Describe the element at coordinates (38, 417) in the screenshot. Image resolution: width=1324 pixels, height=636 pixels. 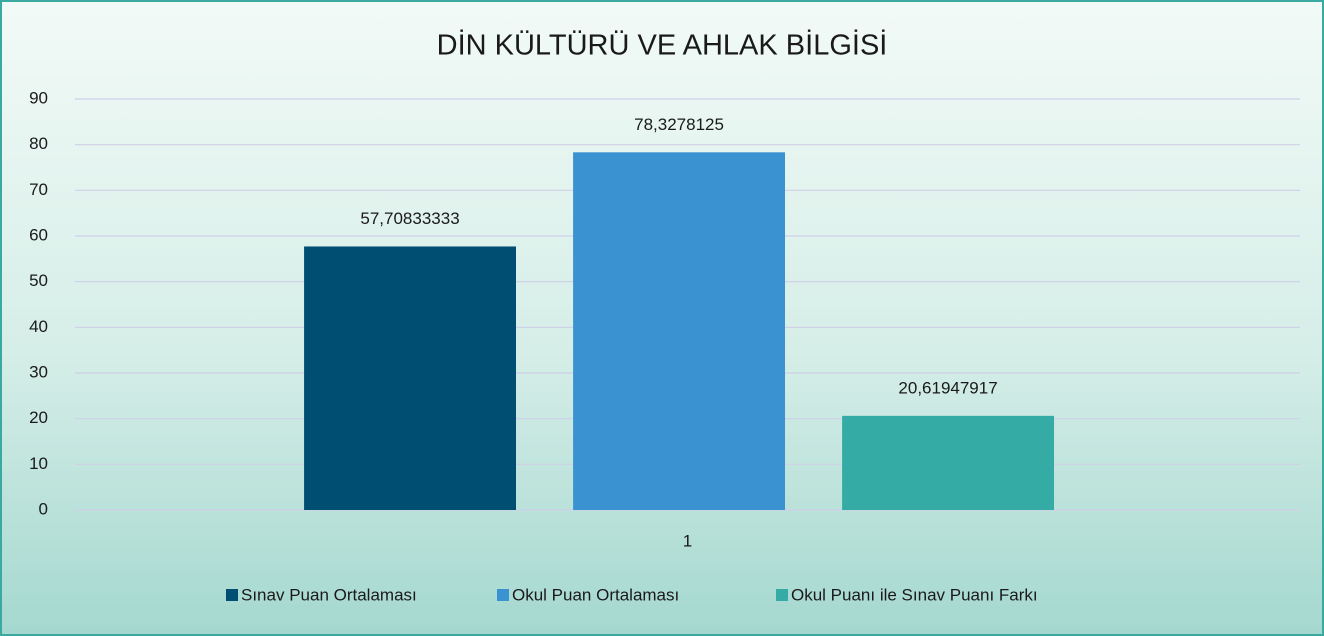
I see `y-tick-label: 20` at that location.